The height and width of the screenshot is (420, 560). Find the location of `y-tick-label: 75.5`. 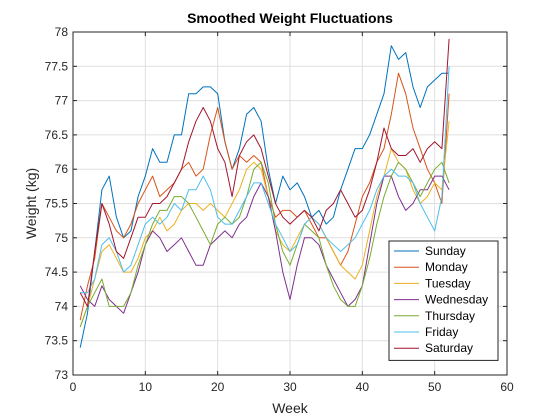

y-tick-label: 75.5 is located at coordinates (57, 204).